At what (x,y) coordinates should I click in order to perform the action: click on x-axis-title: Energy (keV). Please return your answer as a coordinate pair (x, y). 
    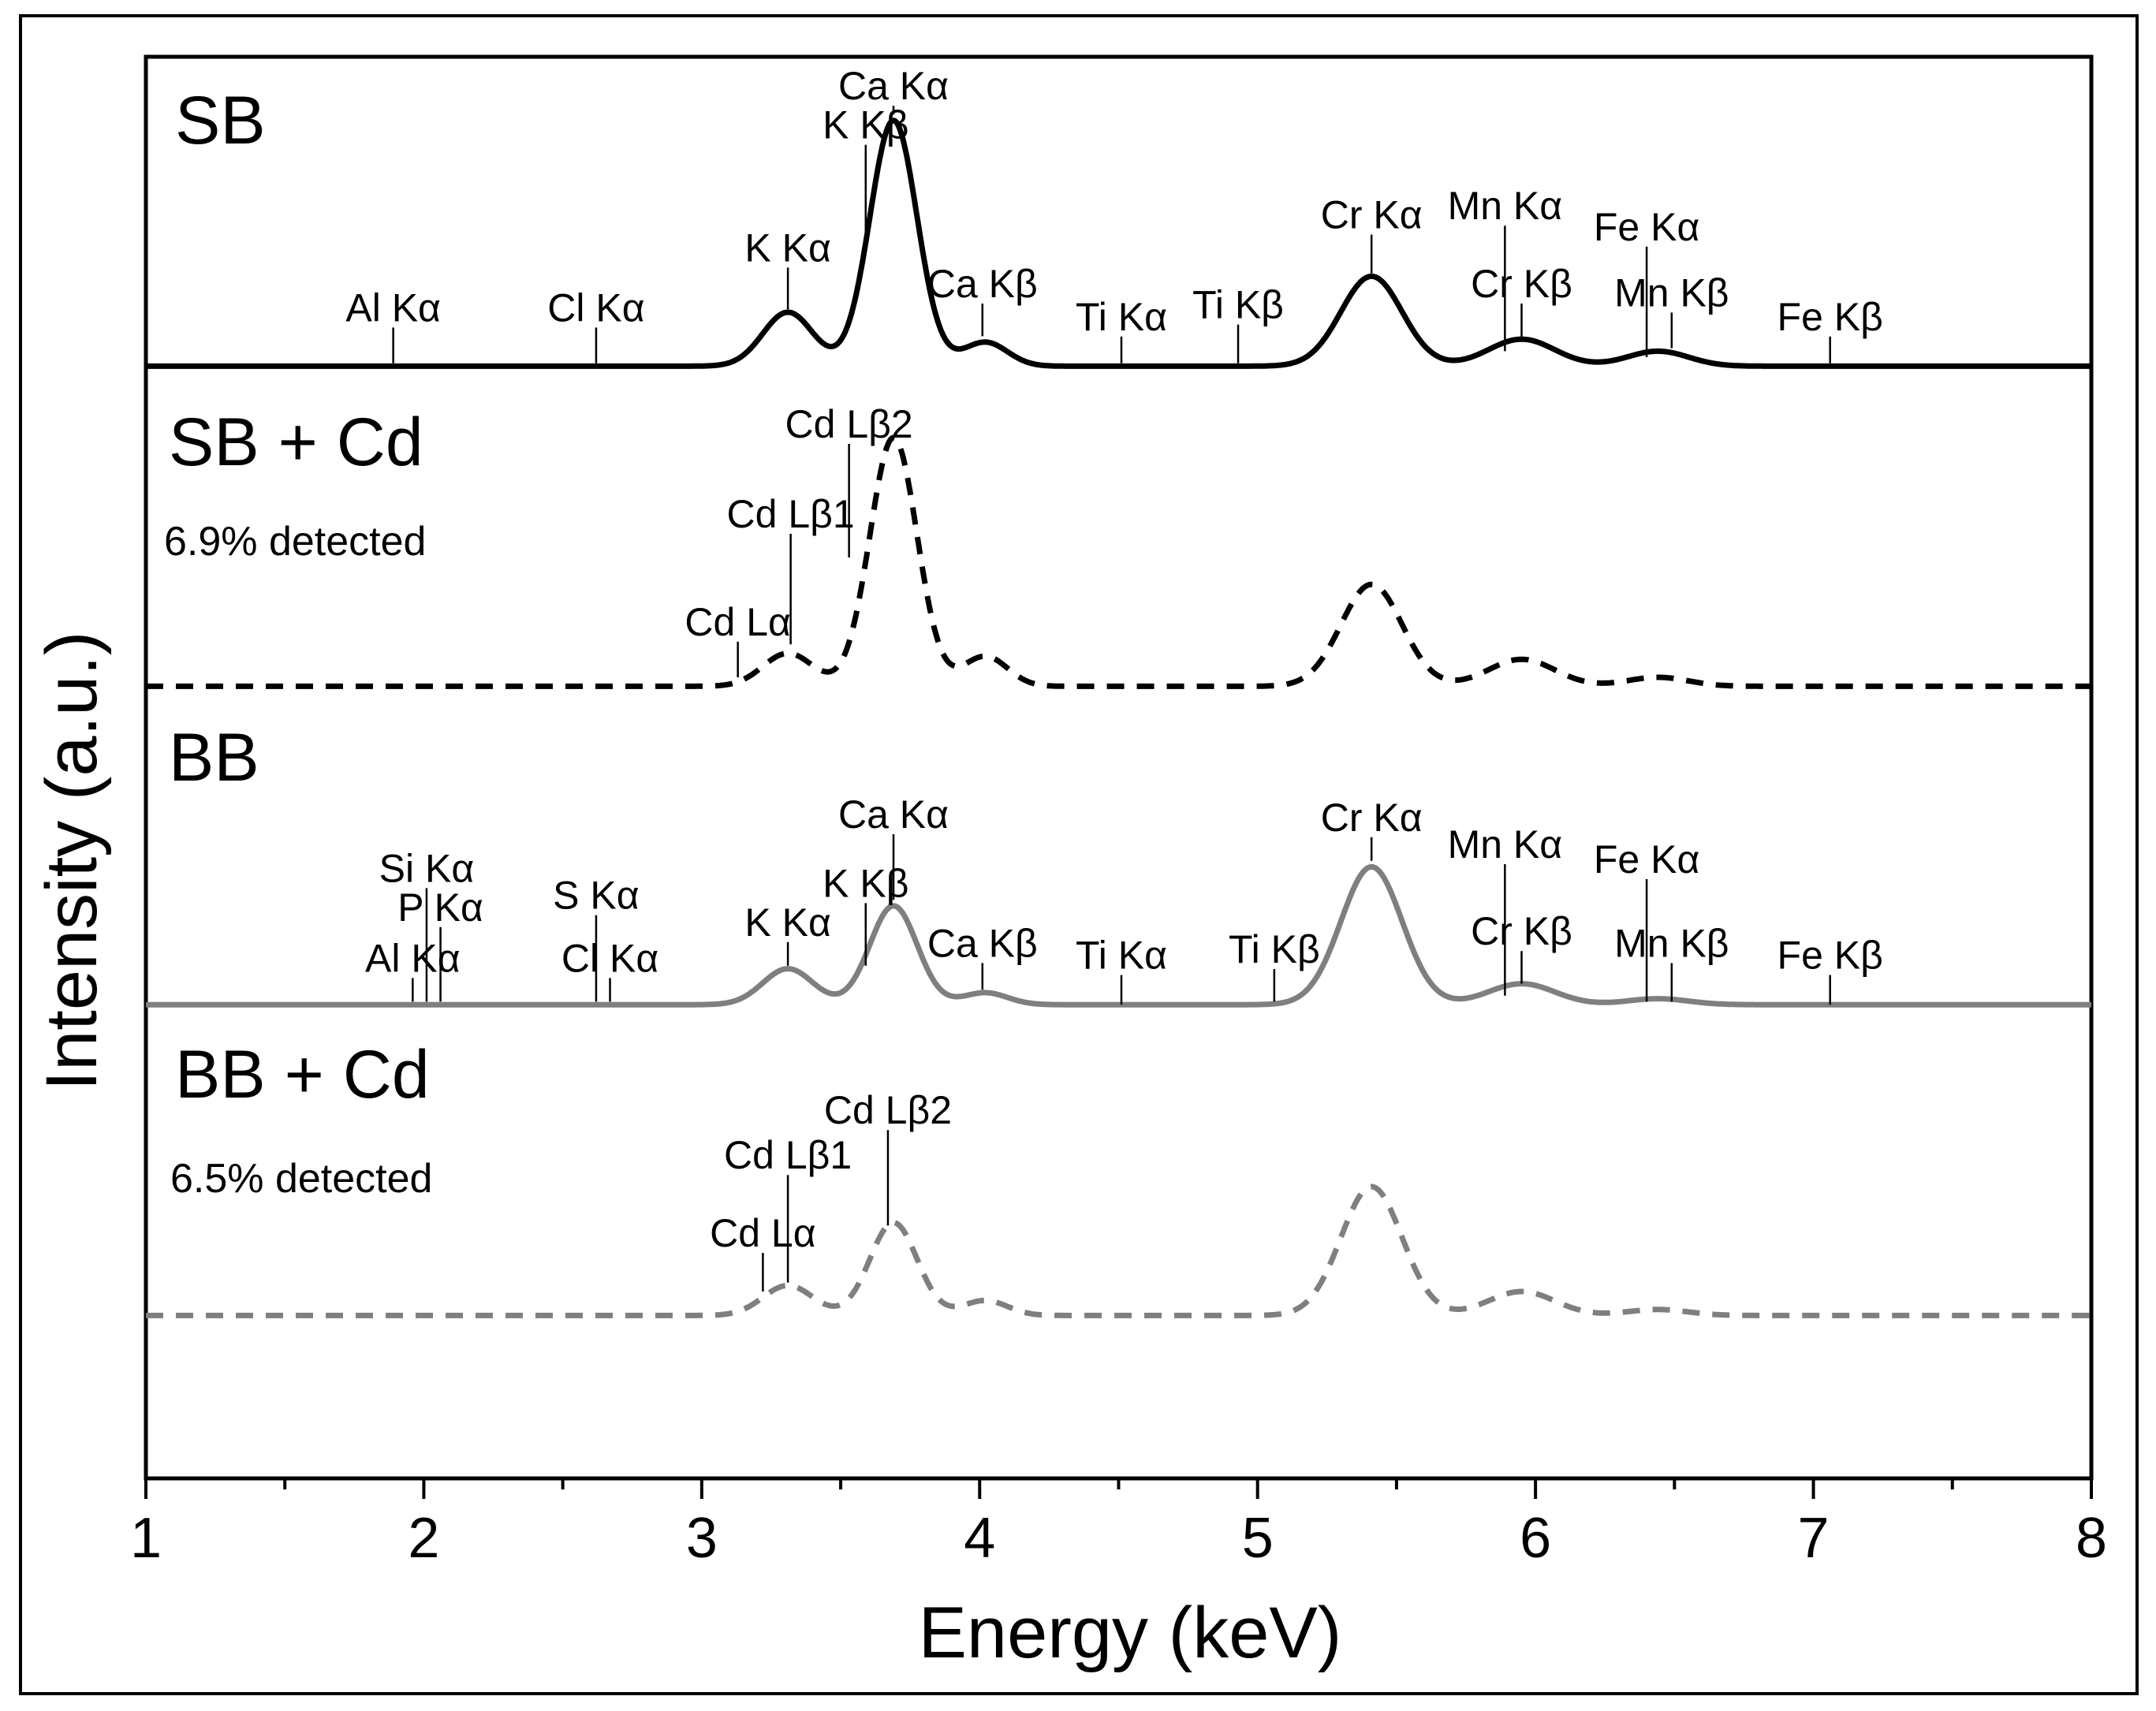
    Looking at the image, I should click on (1130, 1633).